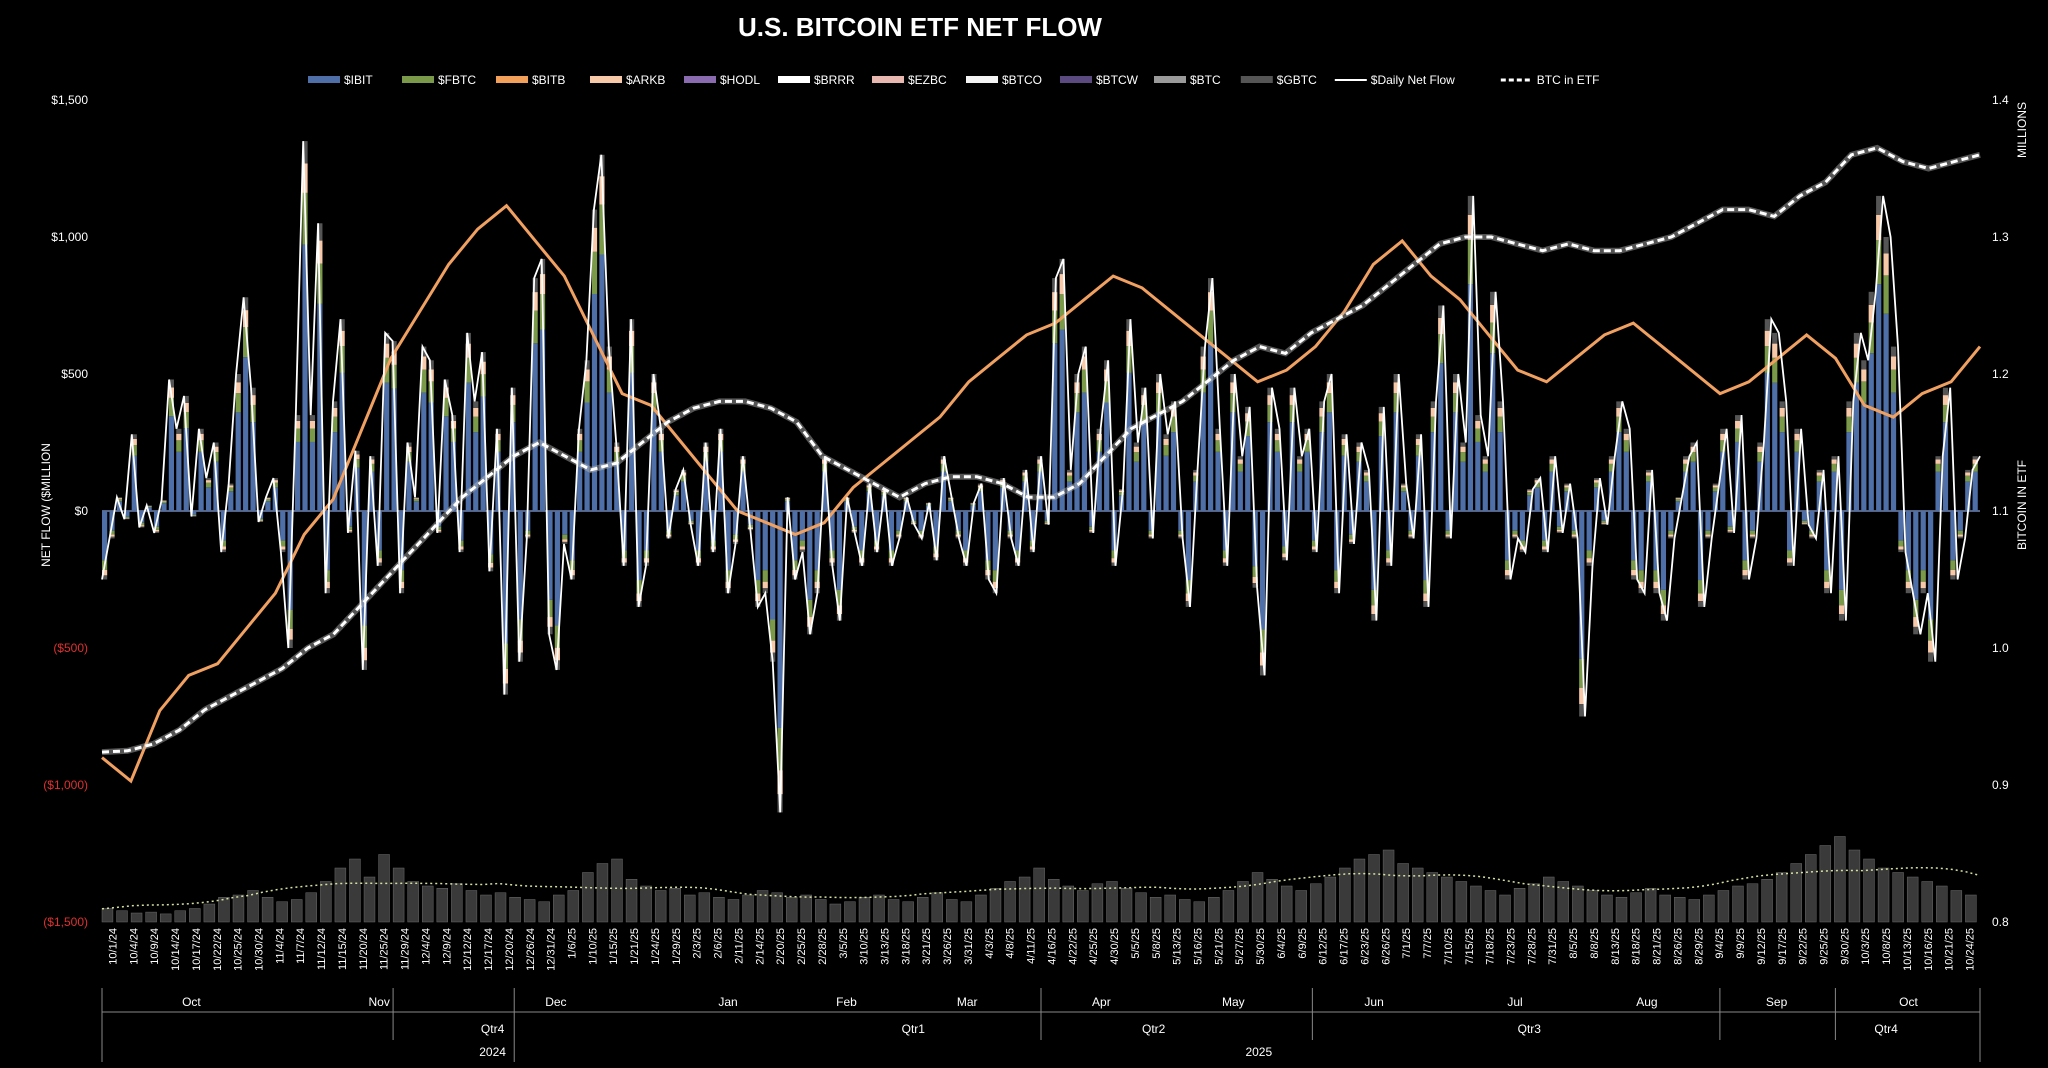  Describe the element at coordinates (69, 100) in the screenshot. I see `y-tick-label: $1,500` at that location.